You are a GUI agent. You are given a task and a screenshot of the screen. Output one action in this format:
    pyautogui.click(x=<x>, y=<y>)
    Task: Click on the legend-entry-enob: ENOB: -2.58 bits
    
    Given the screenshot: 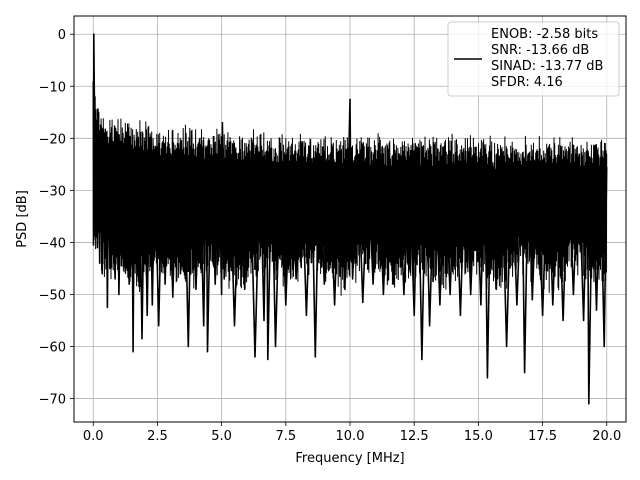 What is the action you would take?
    pyautogui.click(x=544, y=34)
    